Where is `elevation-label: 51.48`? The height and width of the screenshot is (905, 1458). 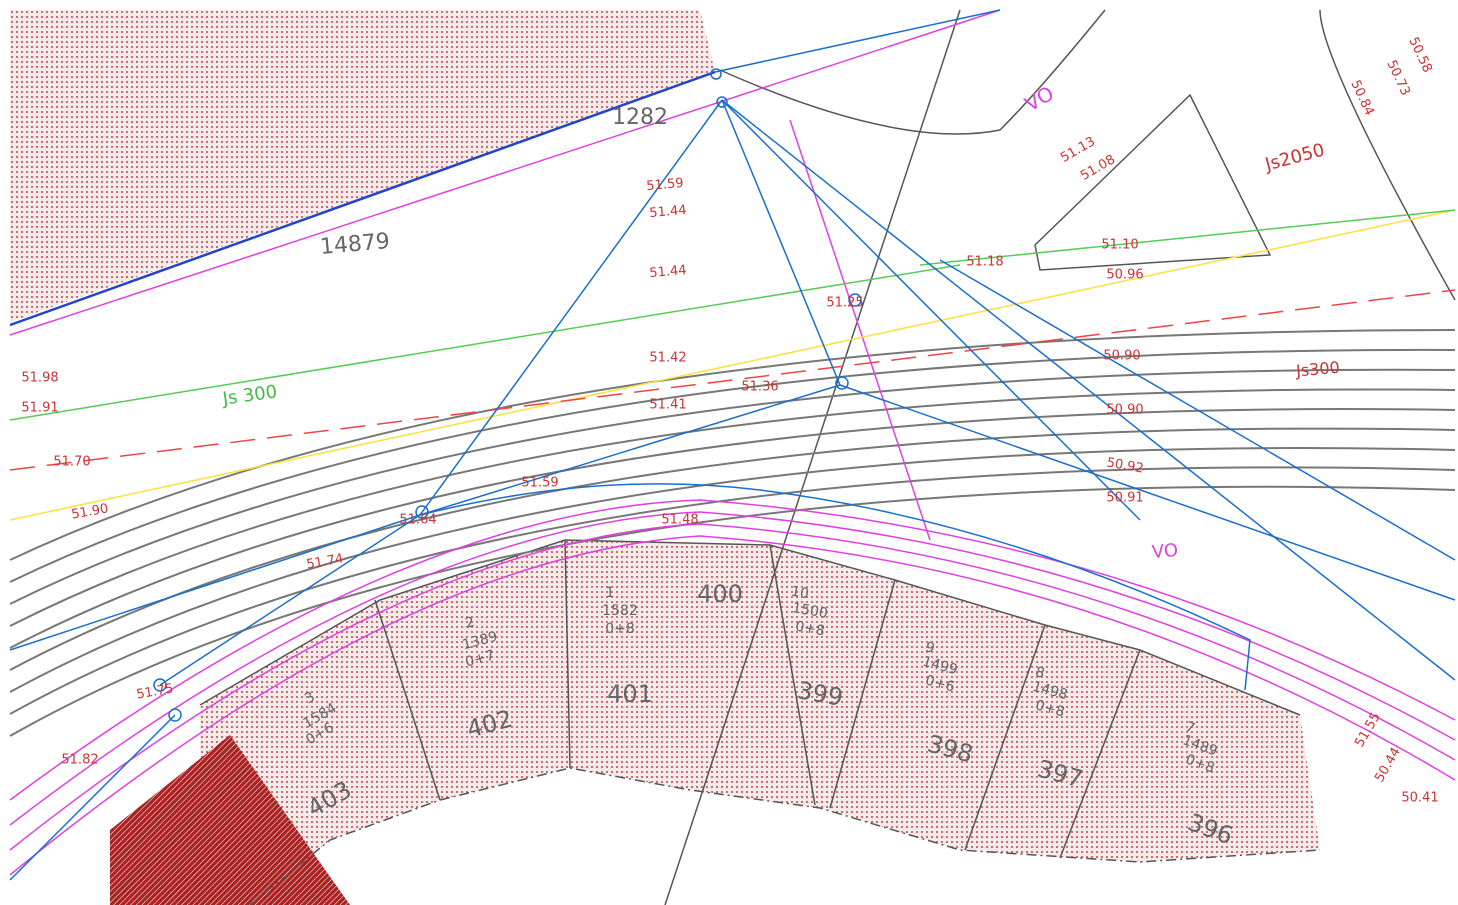 elevation-label: 51.48 is located at coordinates (679, 520).